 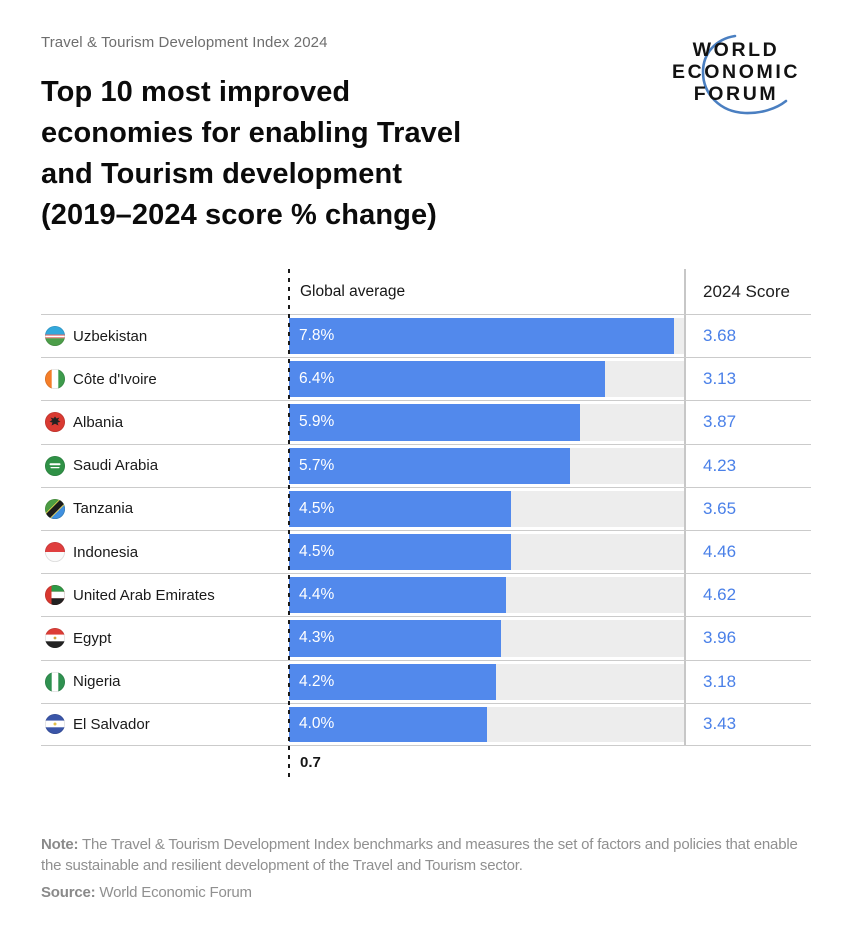 I want to click on title-line-2: economies for enabling Travel, so click(x=251, y=133).